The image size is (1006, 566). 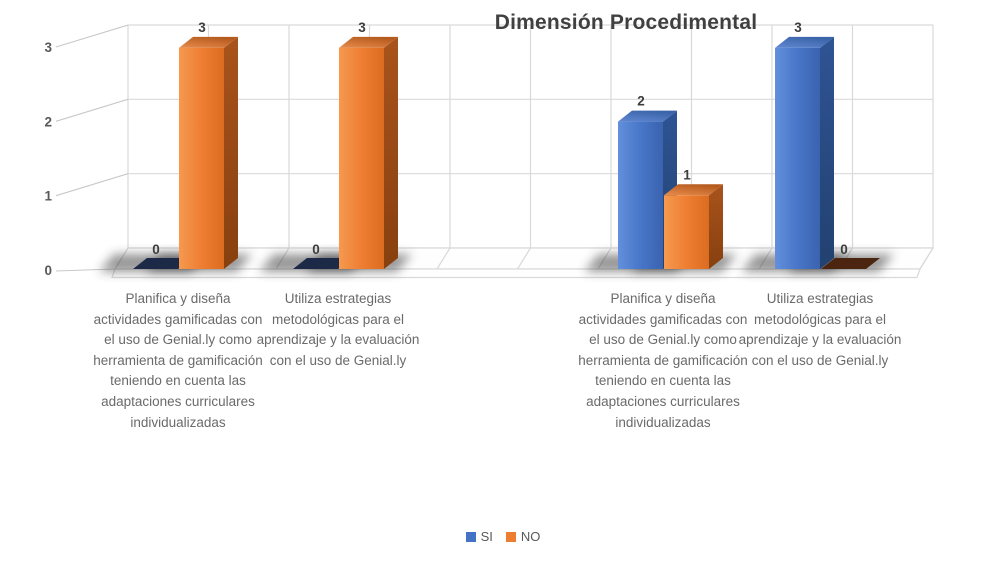 What do you see at coordinates (804, 153) in the screenshot?
I see `bar-si-group4` at bounding box center [804, 153].